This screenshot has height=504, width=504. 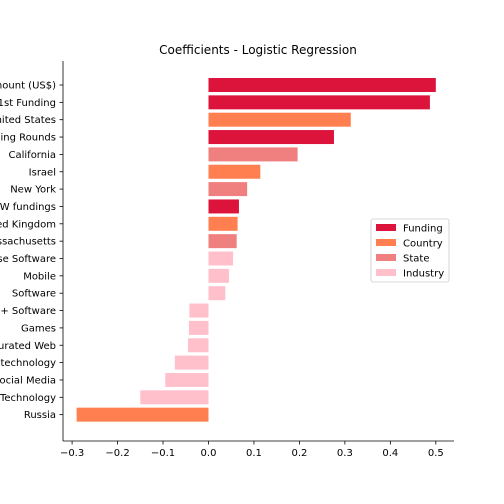 What do you see at coordinates (163, 453) in the screenshot?
I see `x-tick-label: −0.1` at bounding box center [163, 453].